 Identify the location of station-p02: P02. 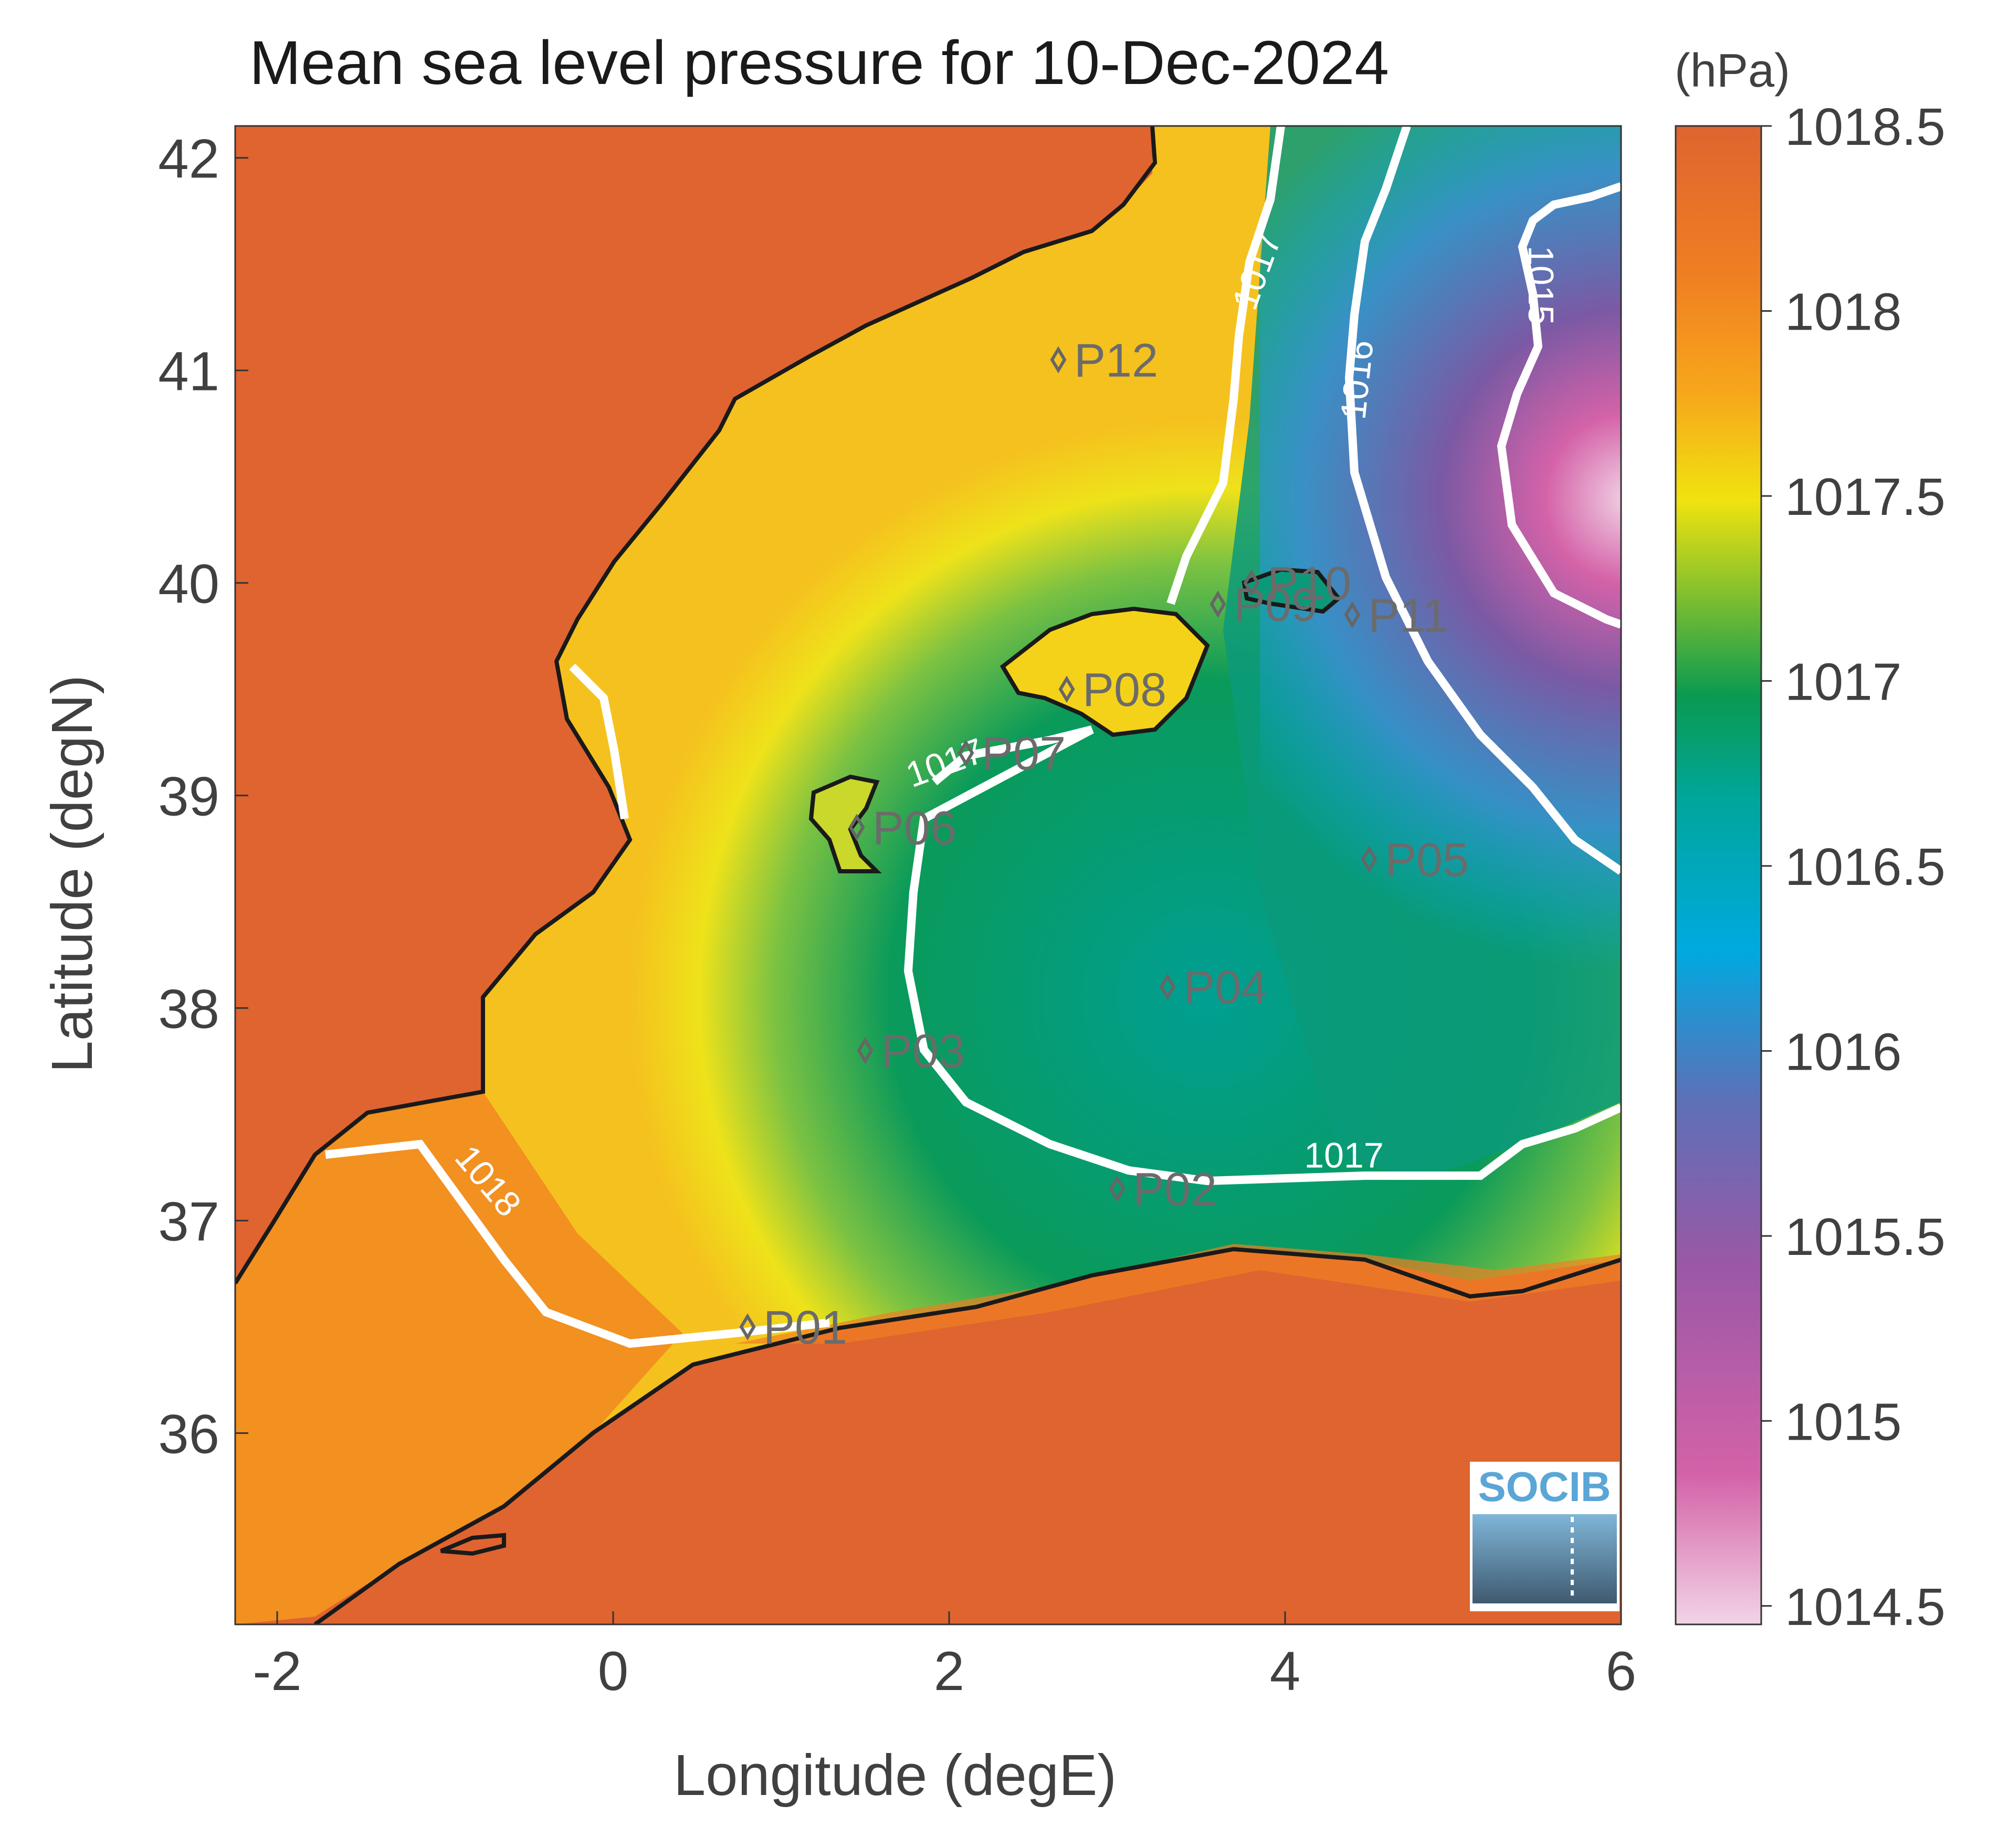
(1163, 1190).